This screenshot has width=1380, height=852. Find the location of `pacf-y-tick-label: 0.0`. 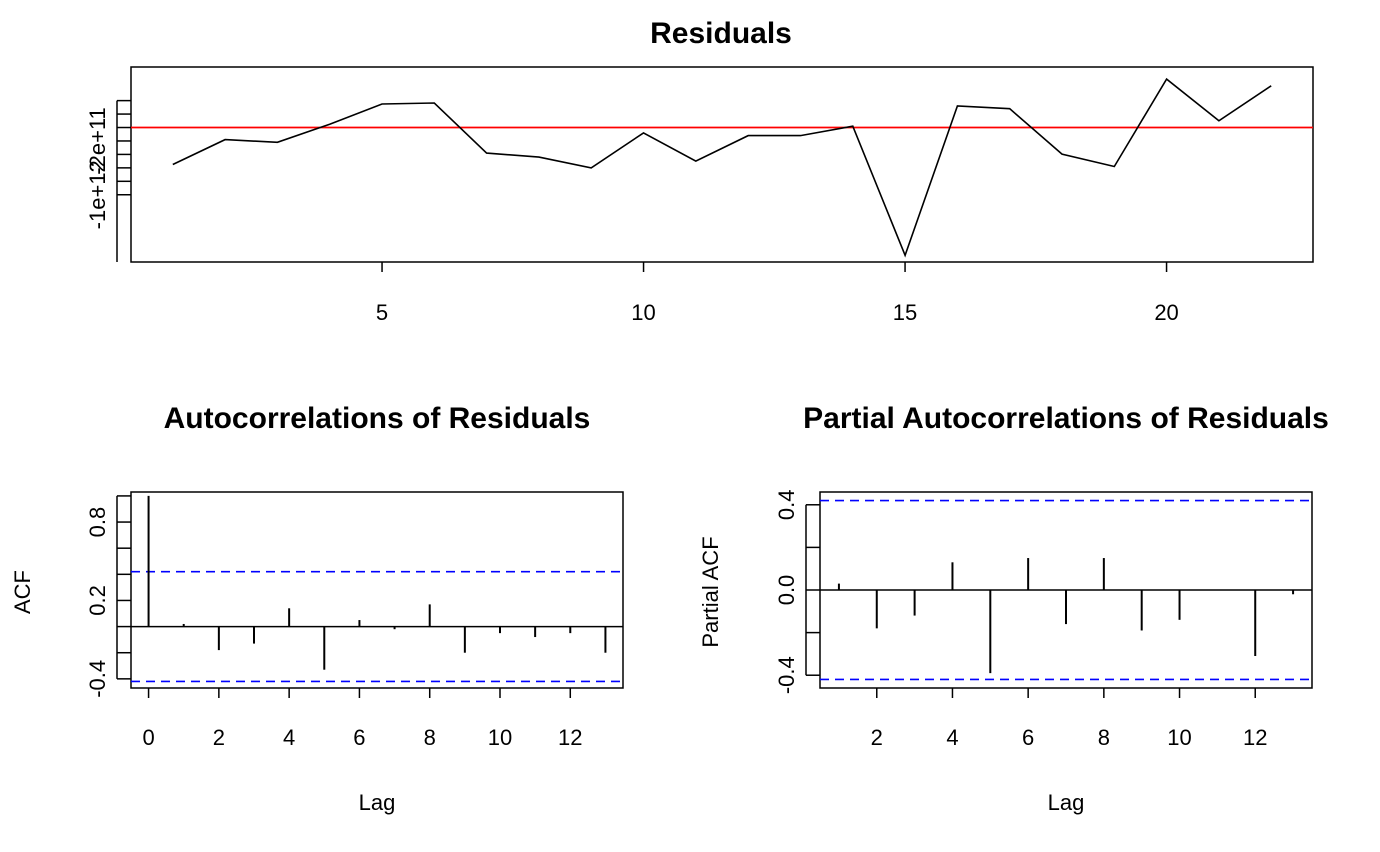

pacf-y-tick-label: 0.0 is located at coordinates (786, 590).